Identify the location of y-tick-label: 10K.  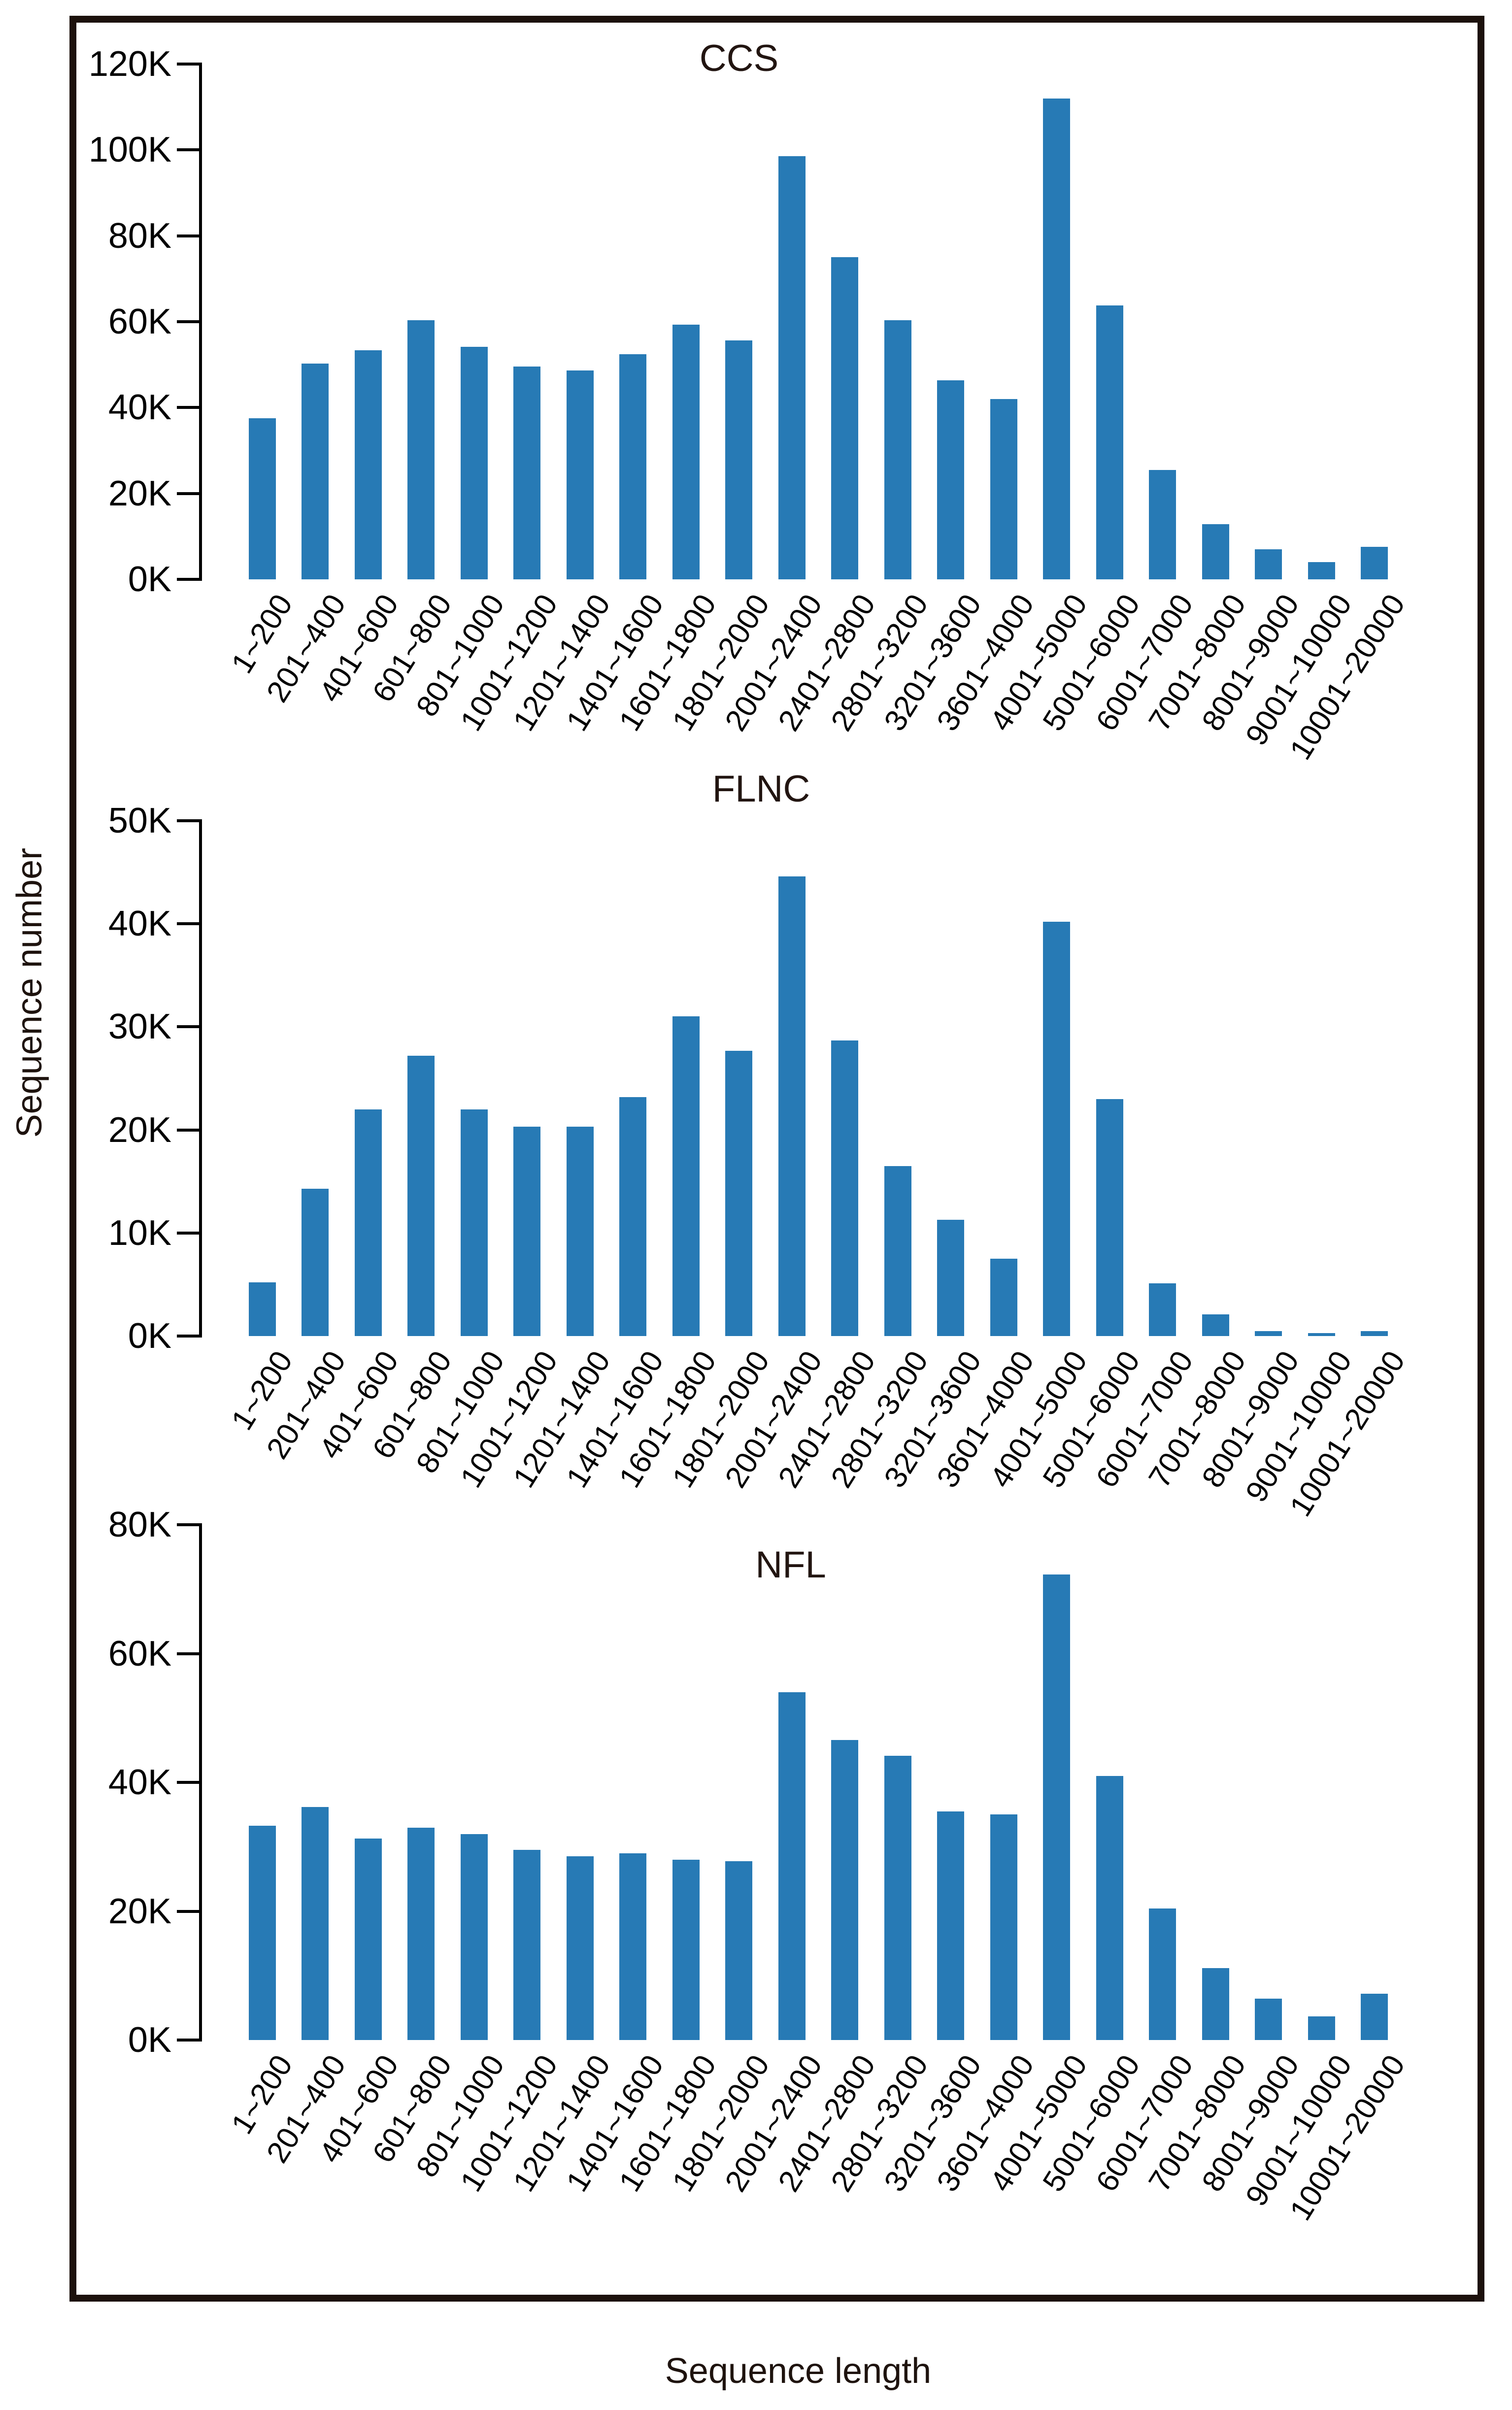
(139, 1233).